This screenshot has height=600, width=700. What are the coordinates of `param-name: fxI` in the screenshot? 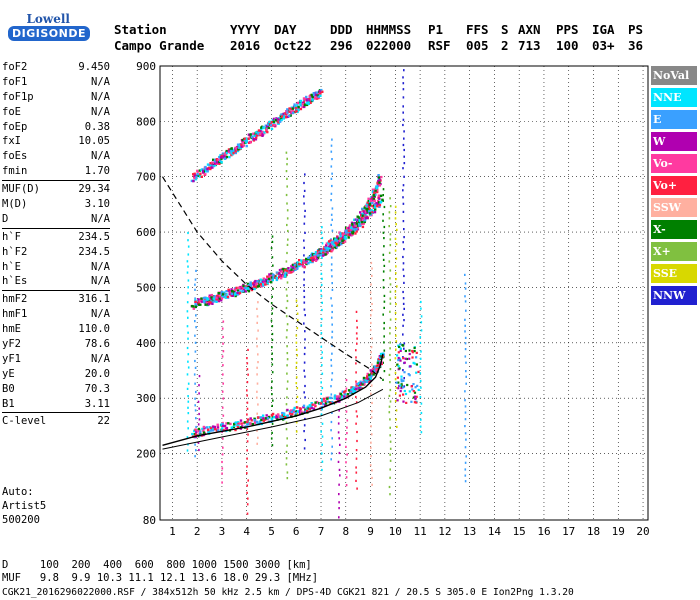 It's located at (11, 141).